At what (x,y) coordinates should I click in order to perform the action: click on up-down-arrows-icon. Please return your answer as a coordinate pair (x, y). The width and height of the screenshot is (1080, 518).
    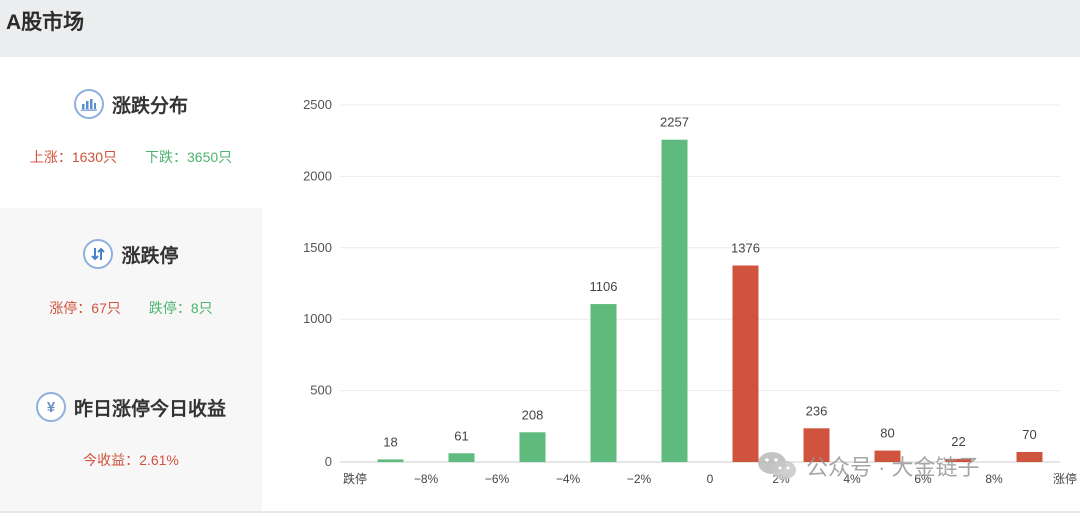
    Looking at the image, I should click on (98, 254).